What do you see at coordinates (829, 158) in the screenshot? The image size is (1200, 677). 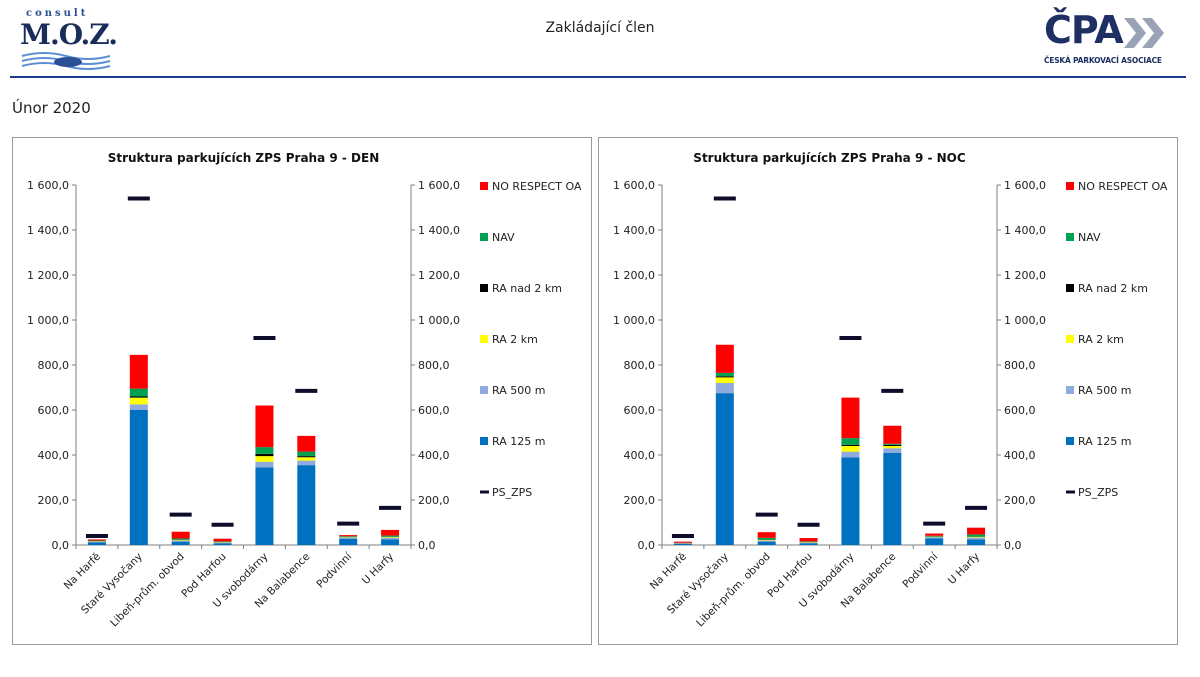 I see `chart-title: Struktura parkujících ZPS Praha 9 - NOC` at bounding box center [829, 158].